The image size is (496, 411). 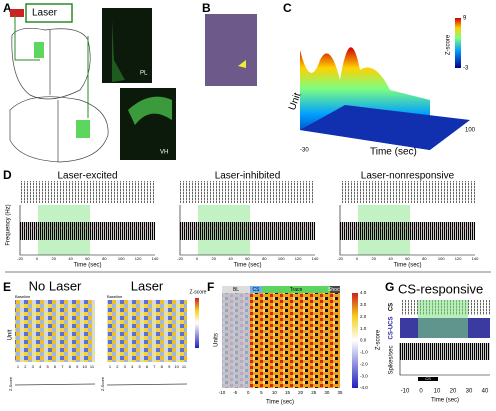 What do you see at coordinates (17, 13) in the screenshot?
I see `laser-source` at bounding box center [17, 13].